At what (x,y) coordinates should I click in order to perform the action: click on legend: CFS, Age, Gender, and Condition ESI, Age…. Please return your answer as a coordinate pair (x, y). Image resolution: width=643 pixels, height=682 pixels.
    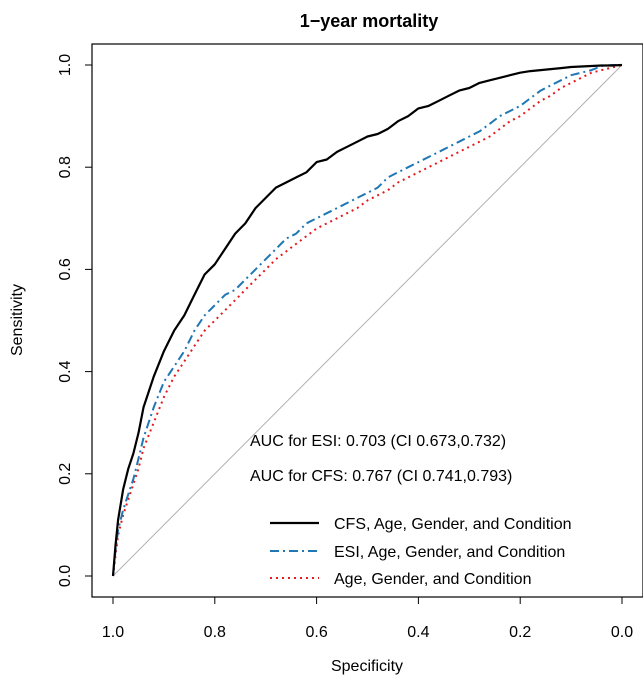
    Looking at the image, I should click on (420, 552).